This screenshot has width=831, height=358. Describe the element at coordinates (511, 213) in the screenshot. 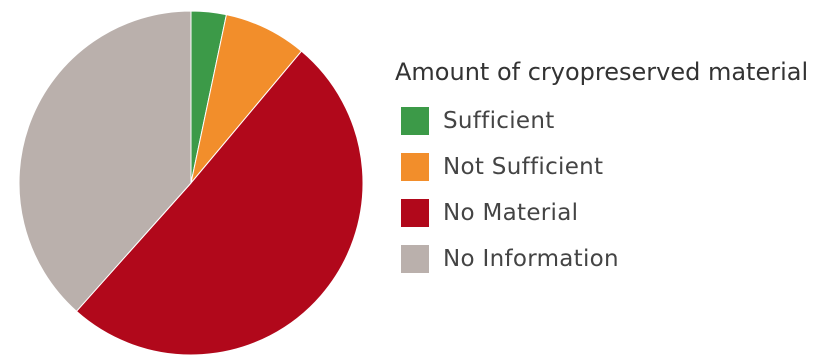

I see `legend-label: No Material` at that location.